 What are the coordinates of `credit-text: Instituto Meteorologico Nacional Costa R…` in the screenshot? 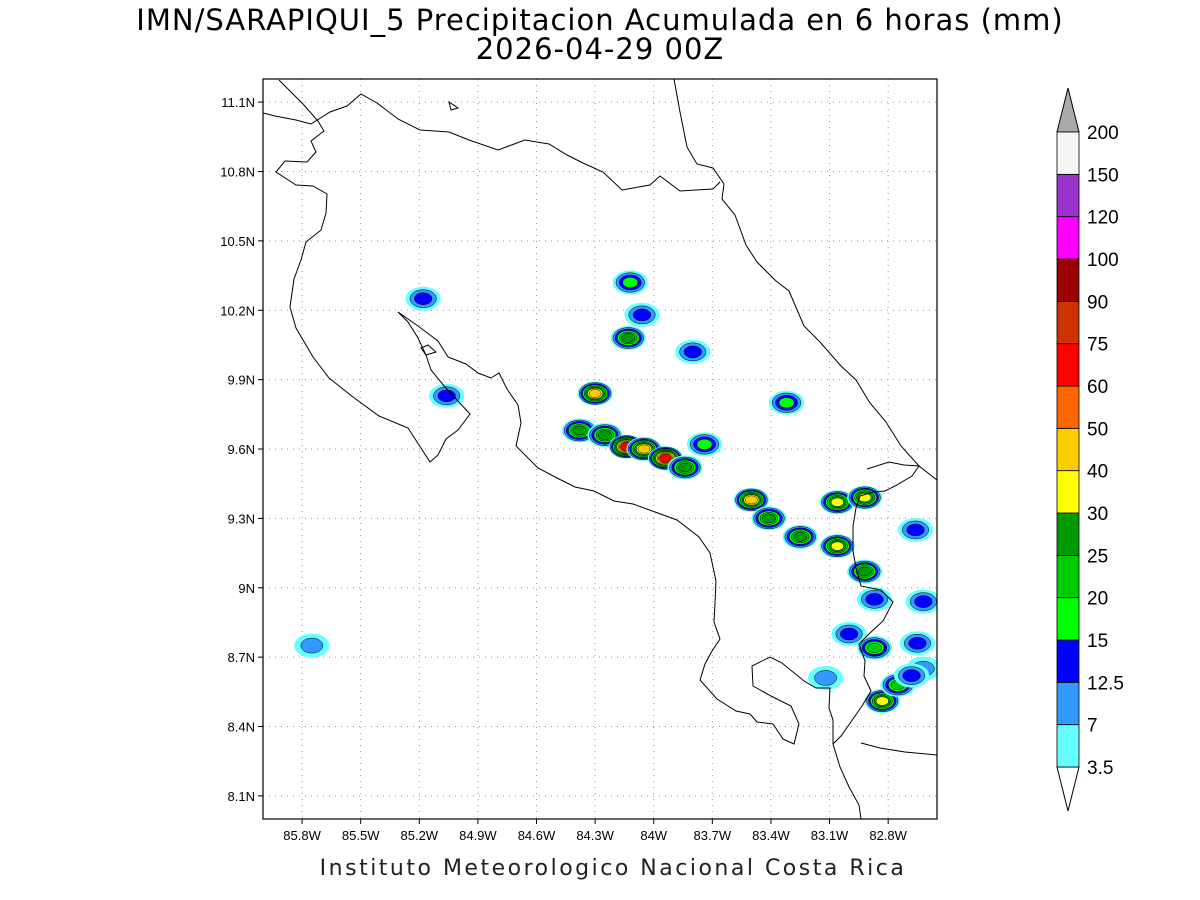 It's located at (613, 868).